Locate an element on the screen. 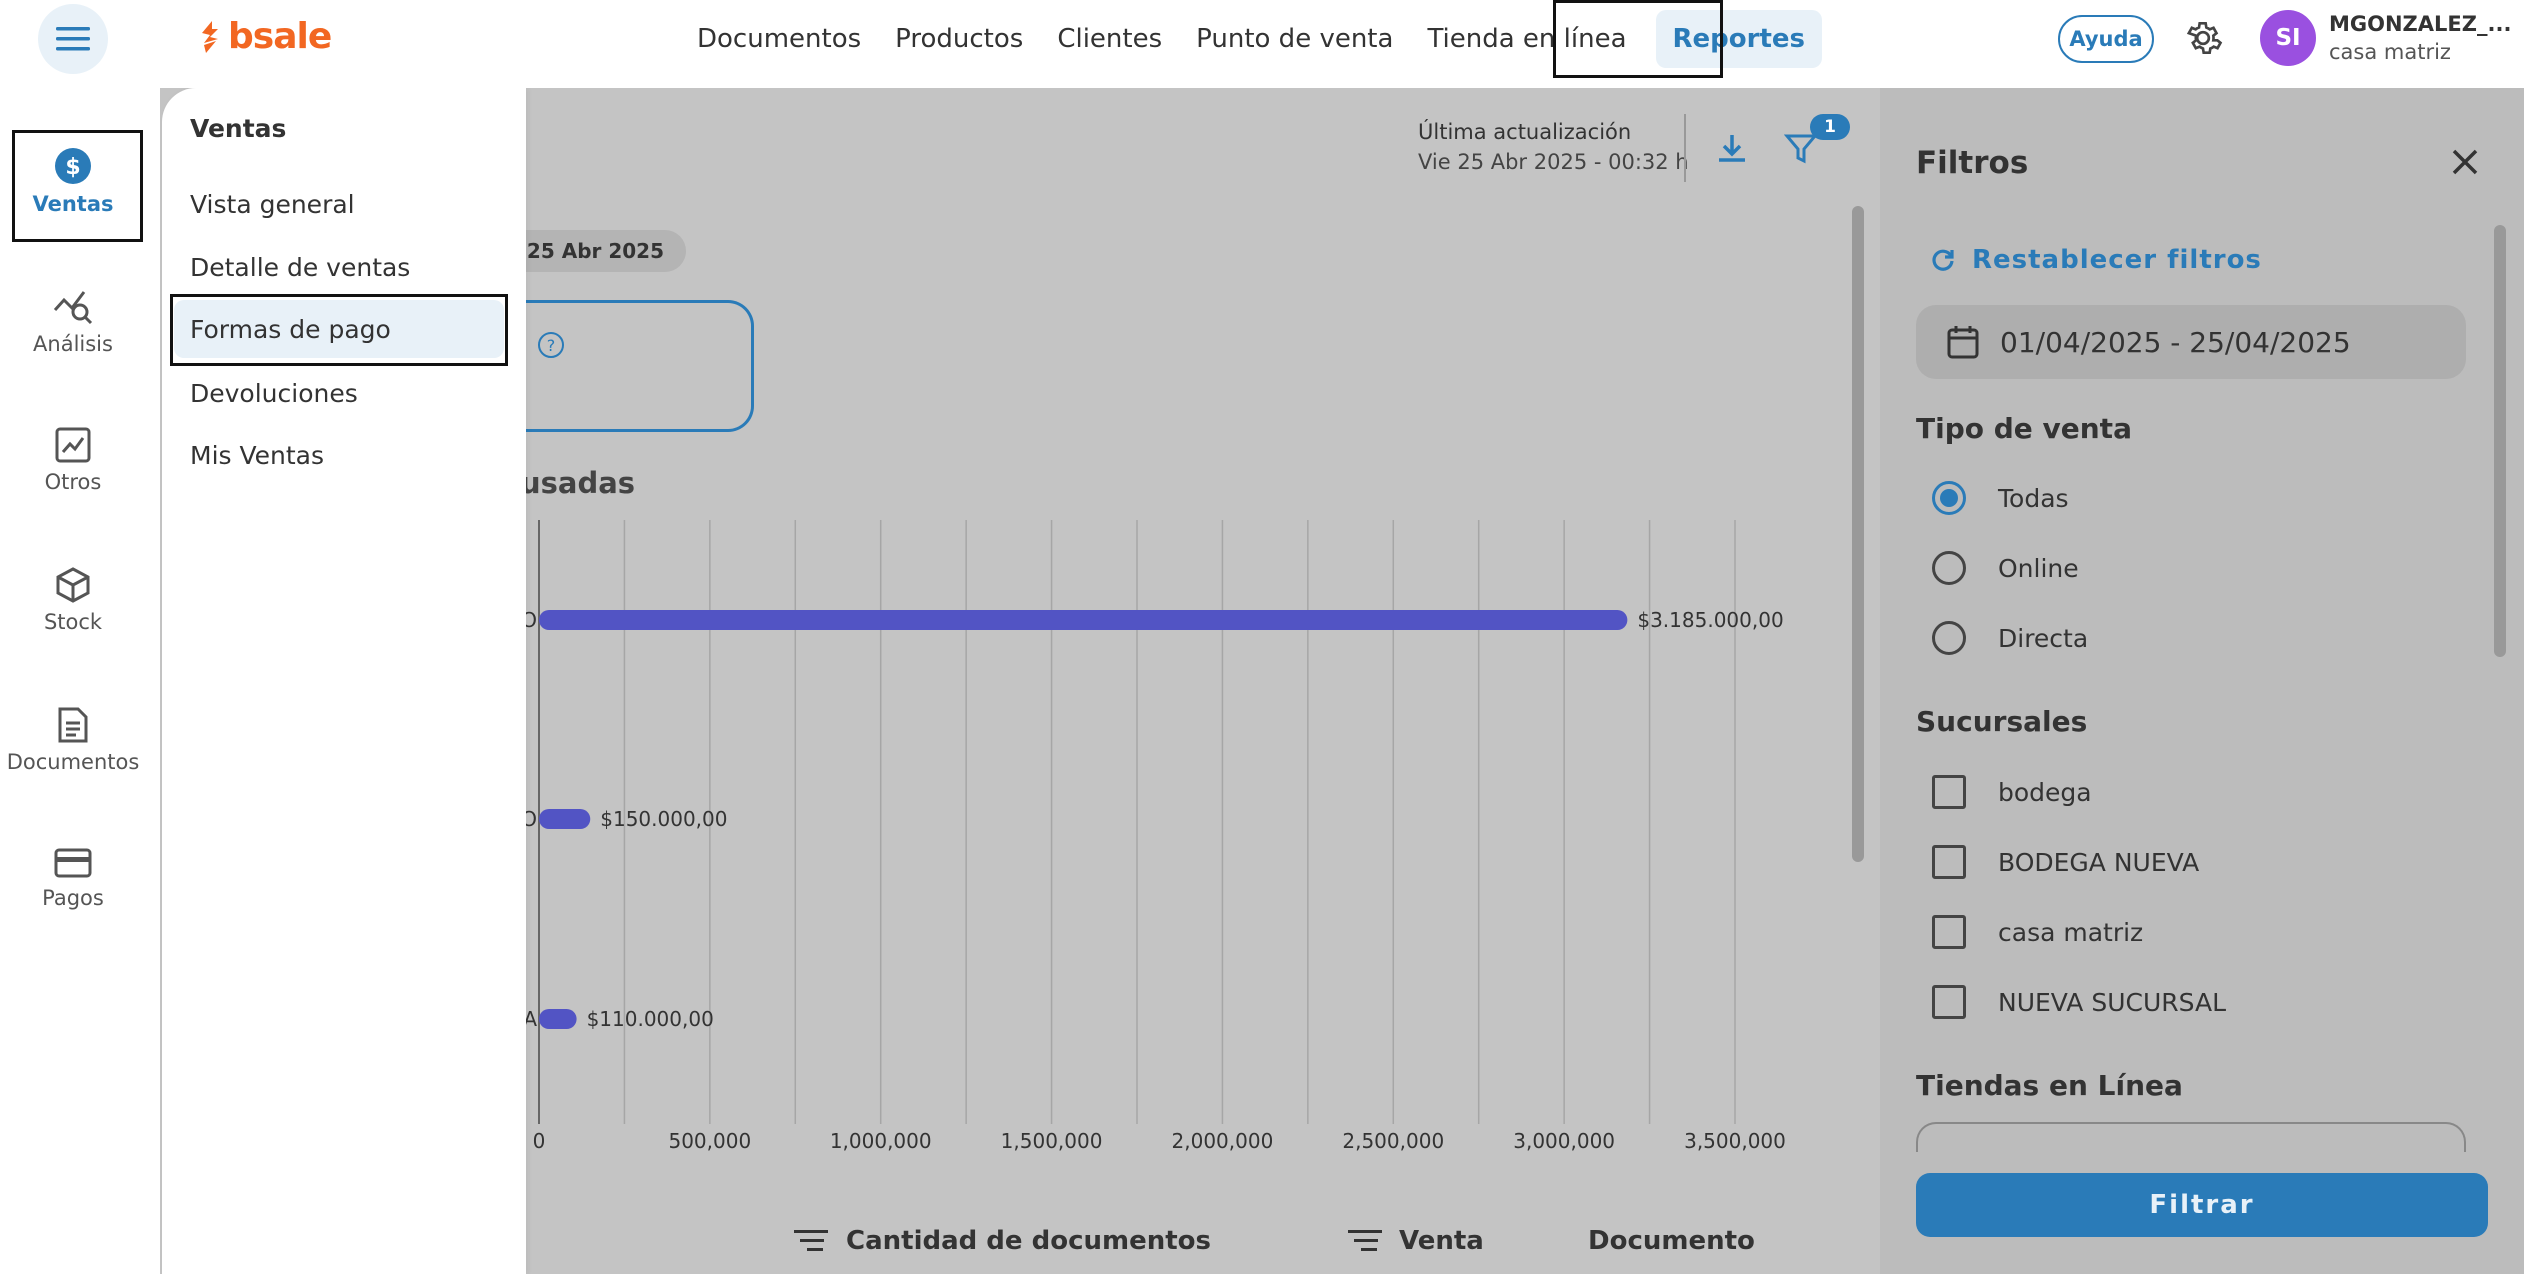 This screenshot has height=1274, width=2524. submenu-item-mis-ventas: Mis Ventas is located at coordinates (257, 455).